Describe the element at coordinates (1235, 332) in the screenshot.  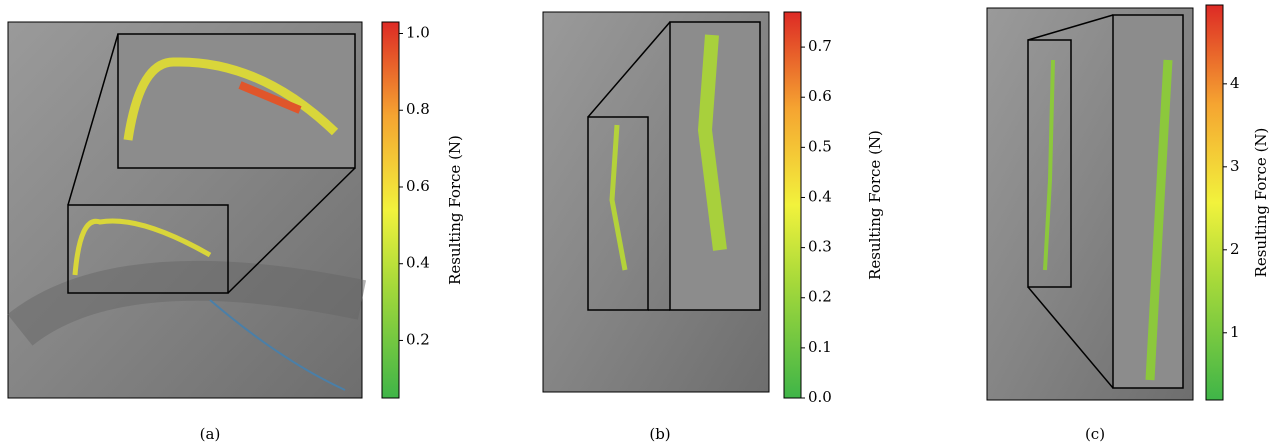
I see `colorbar-tick-label: 1` at that location.